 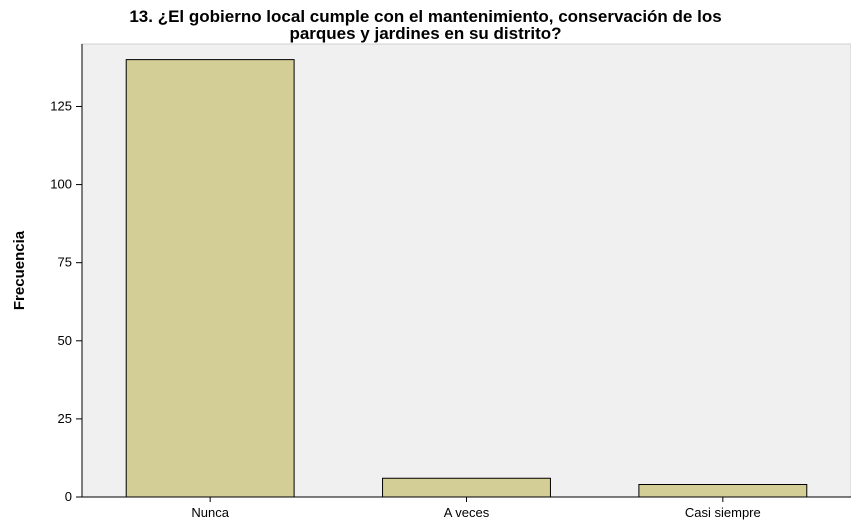 What do you see at coordinates (425, 33) in the screenshot?
I see `chart-title-line-2: parques y jardines en su distrito?` at bounding box center [425, 33].